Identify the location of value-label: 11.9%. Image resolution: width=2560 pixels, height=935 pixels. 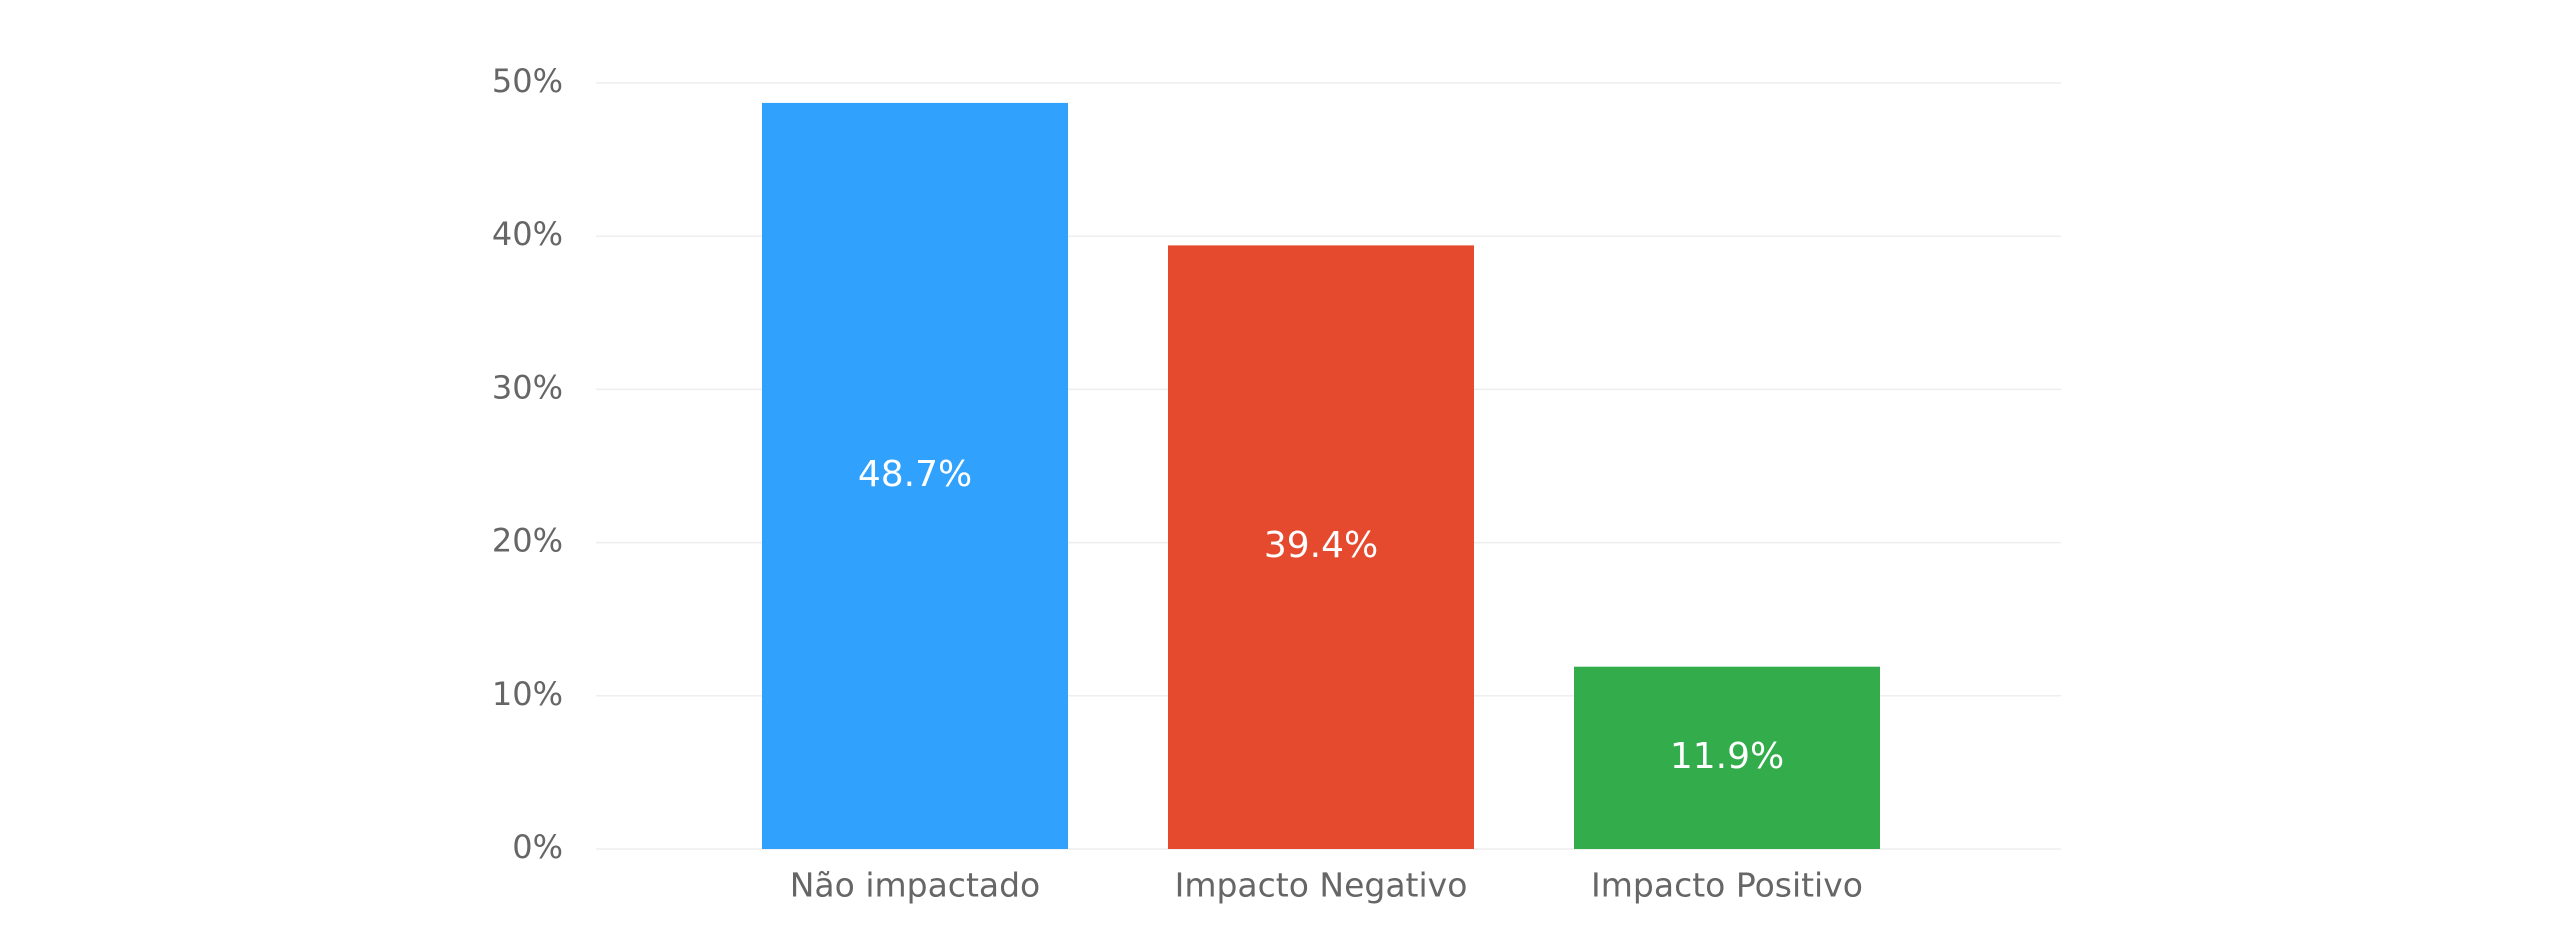
(1727, 756).